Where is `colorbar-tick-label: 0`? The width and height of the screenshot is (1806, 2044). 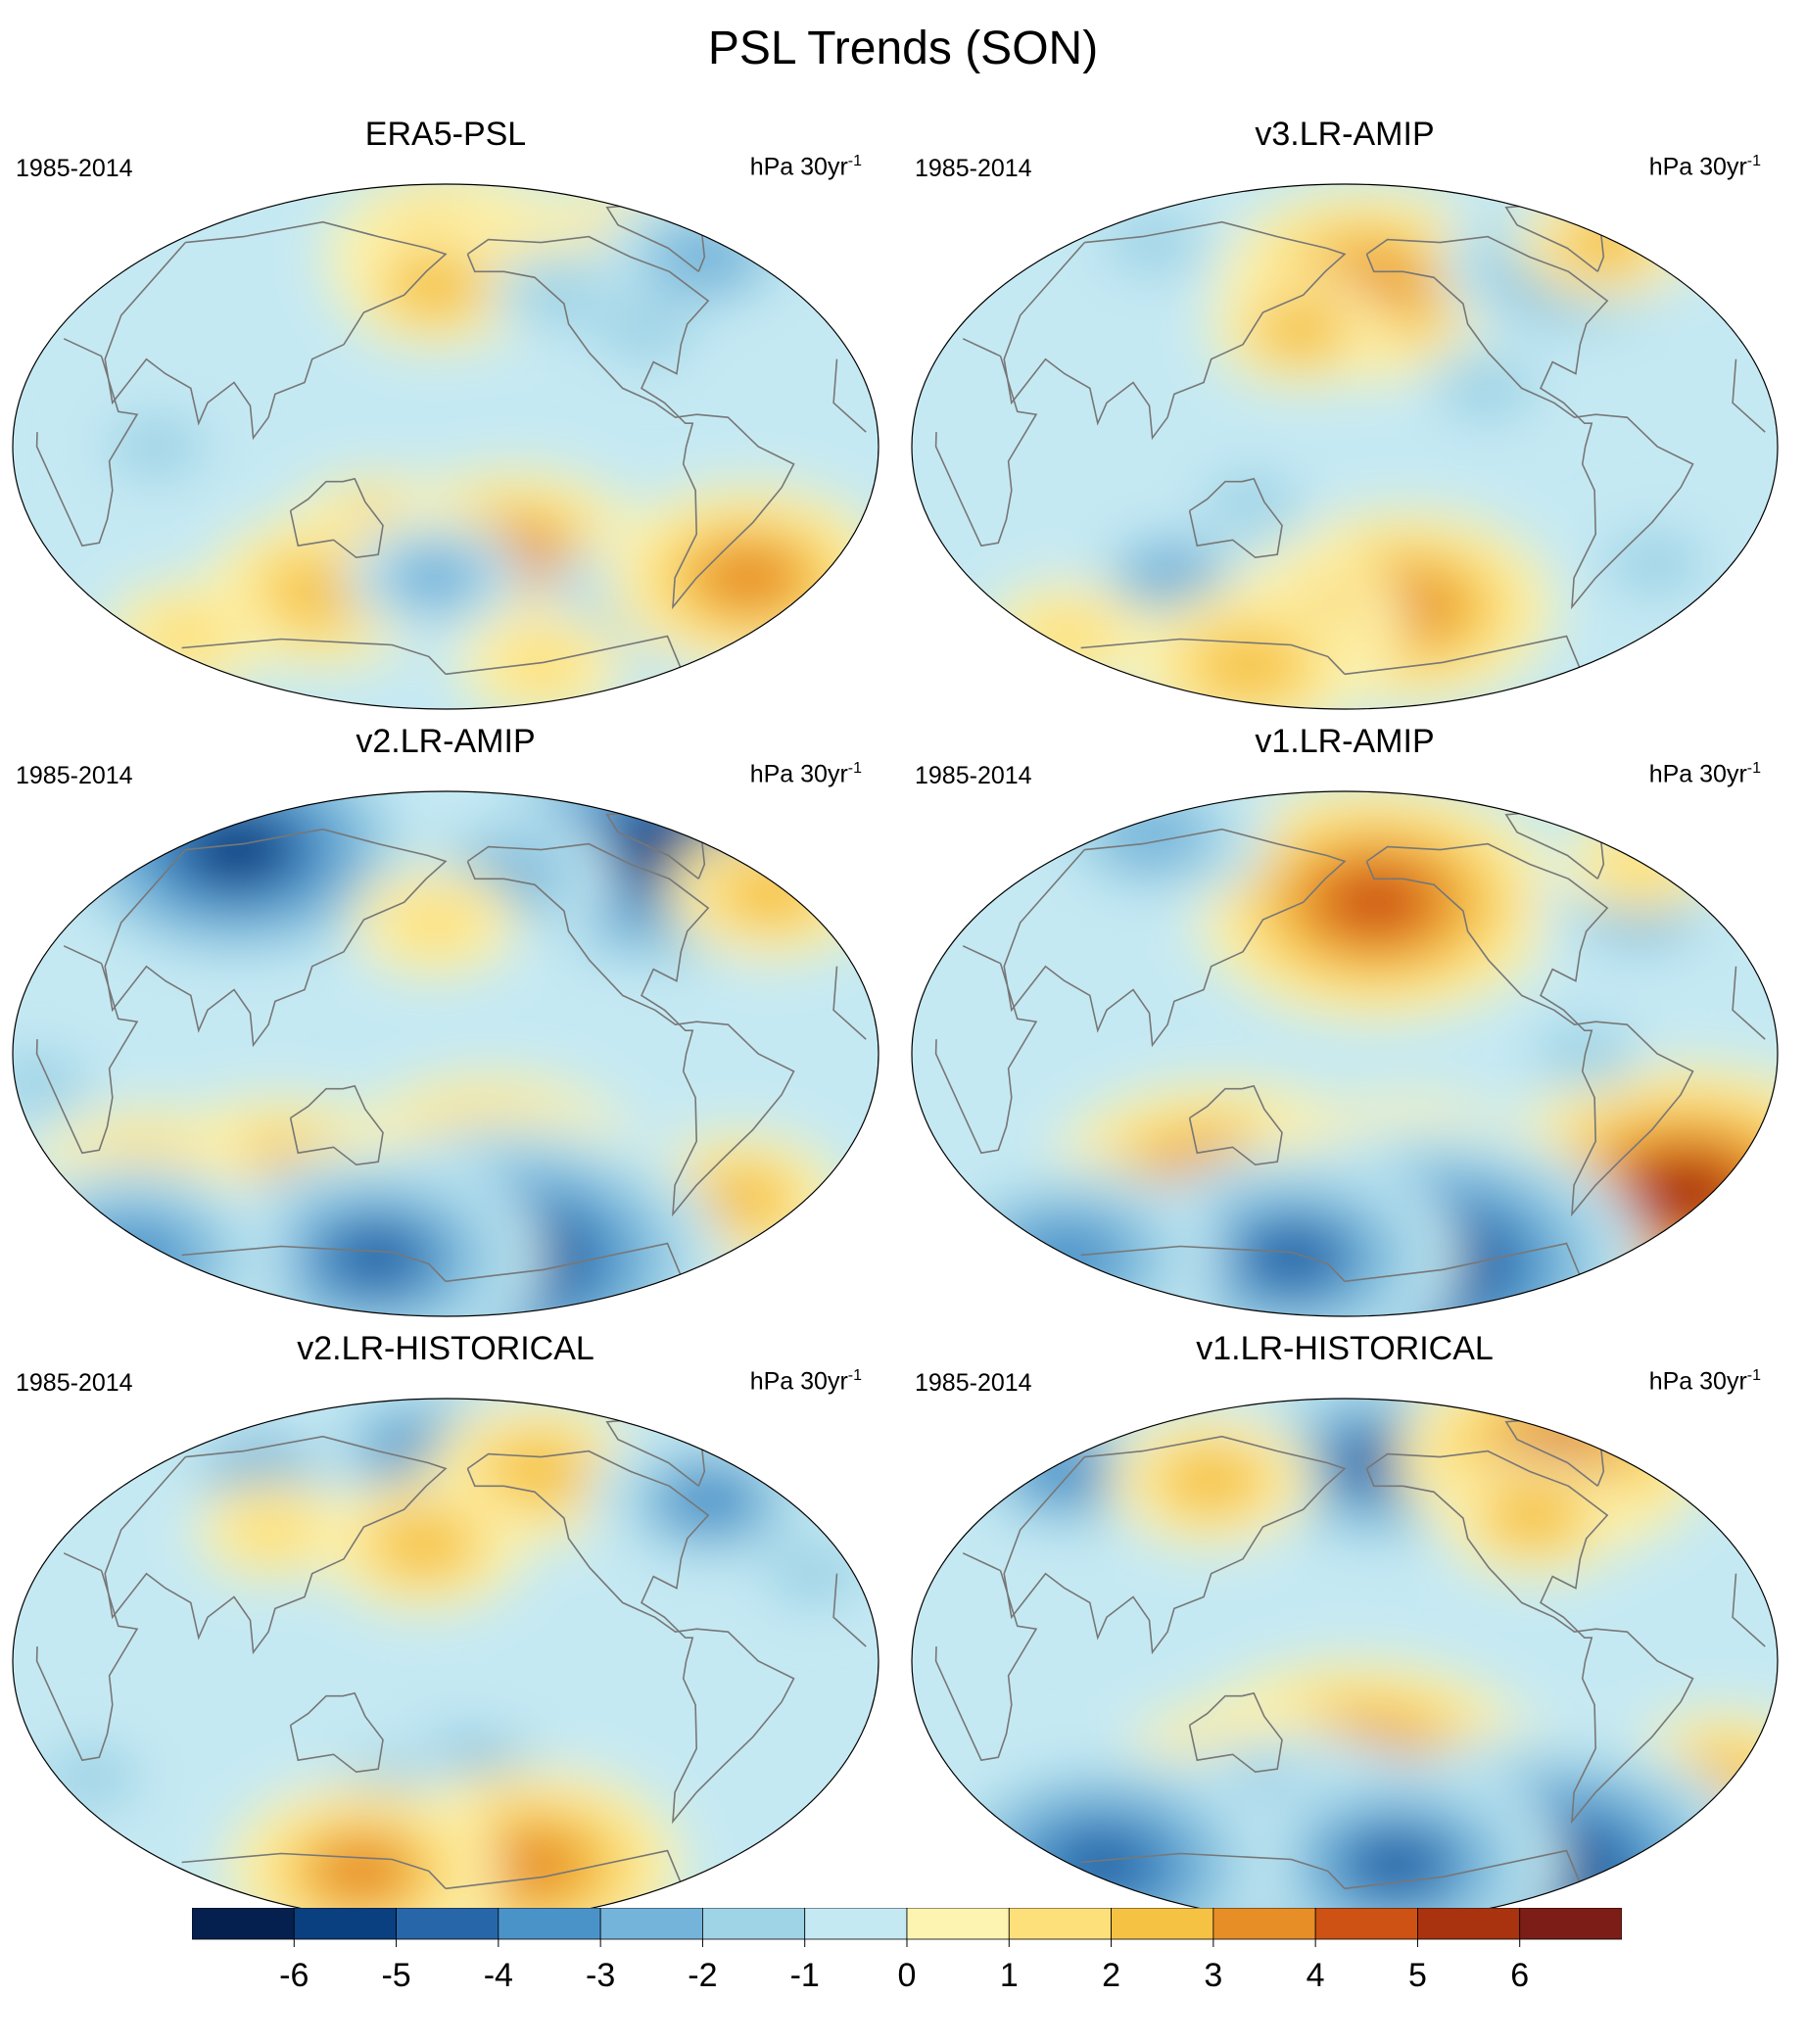
colorbar-tick-label: 0 is located at coordinates (908, 1975).